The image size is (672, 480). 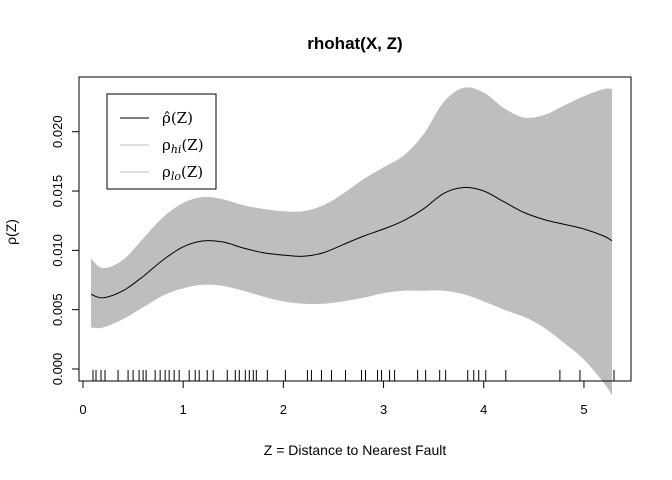 What do you see at coordinates (355, 450) in the screenshot?
I see `x-axis-label: Z = Distance to Nearest Fault` at bounding box center [355, 450].